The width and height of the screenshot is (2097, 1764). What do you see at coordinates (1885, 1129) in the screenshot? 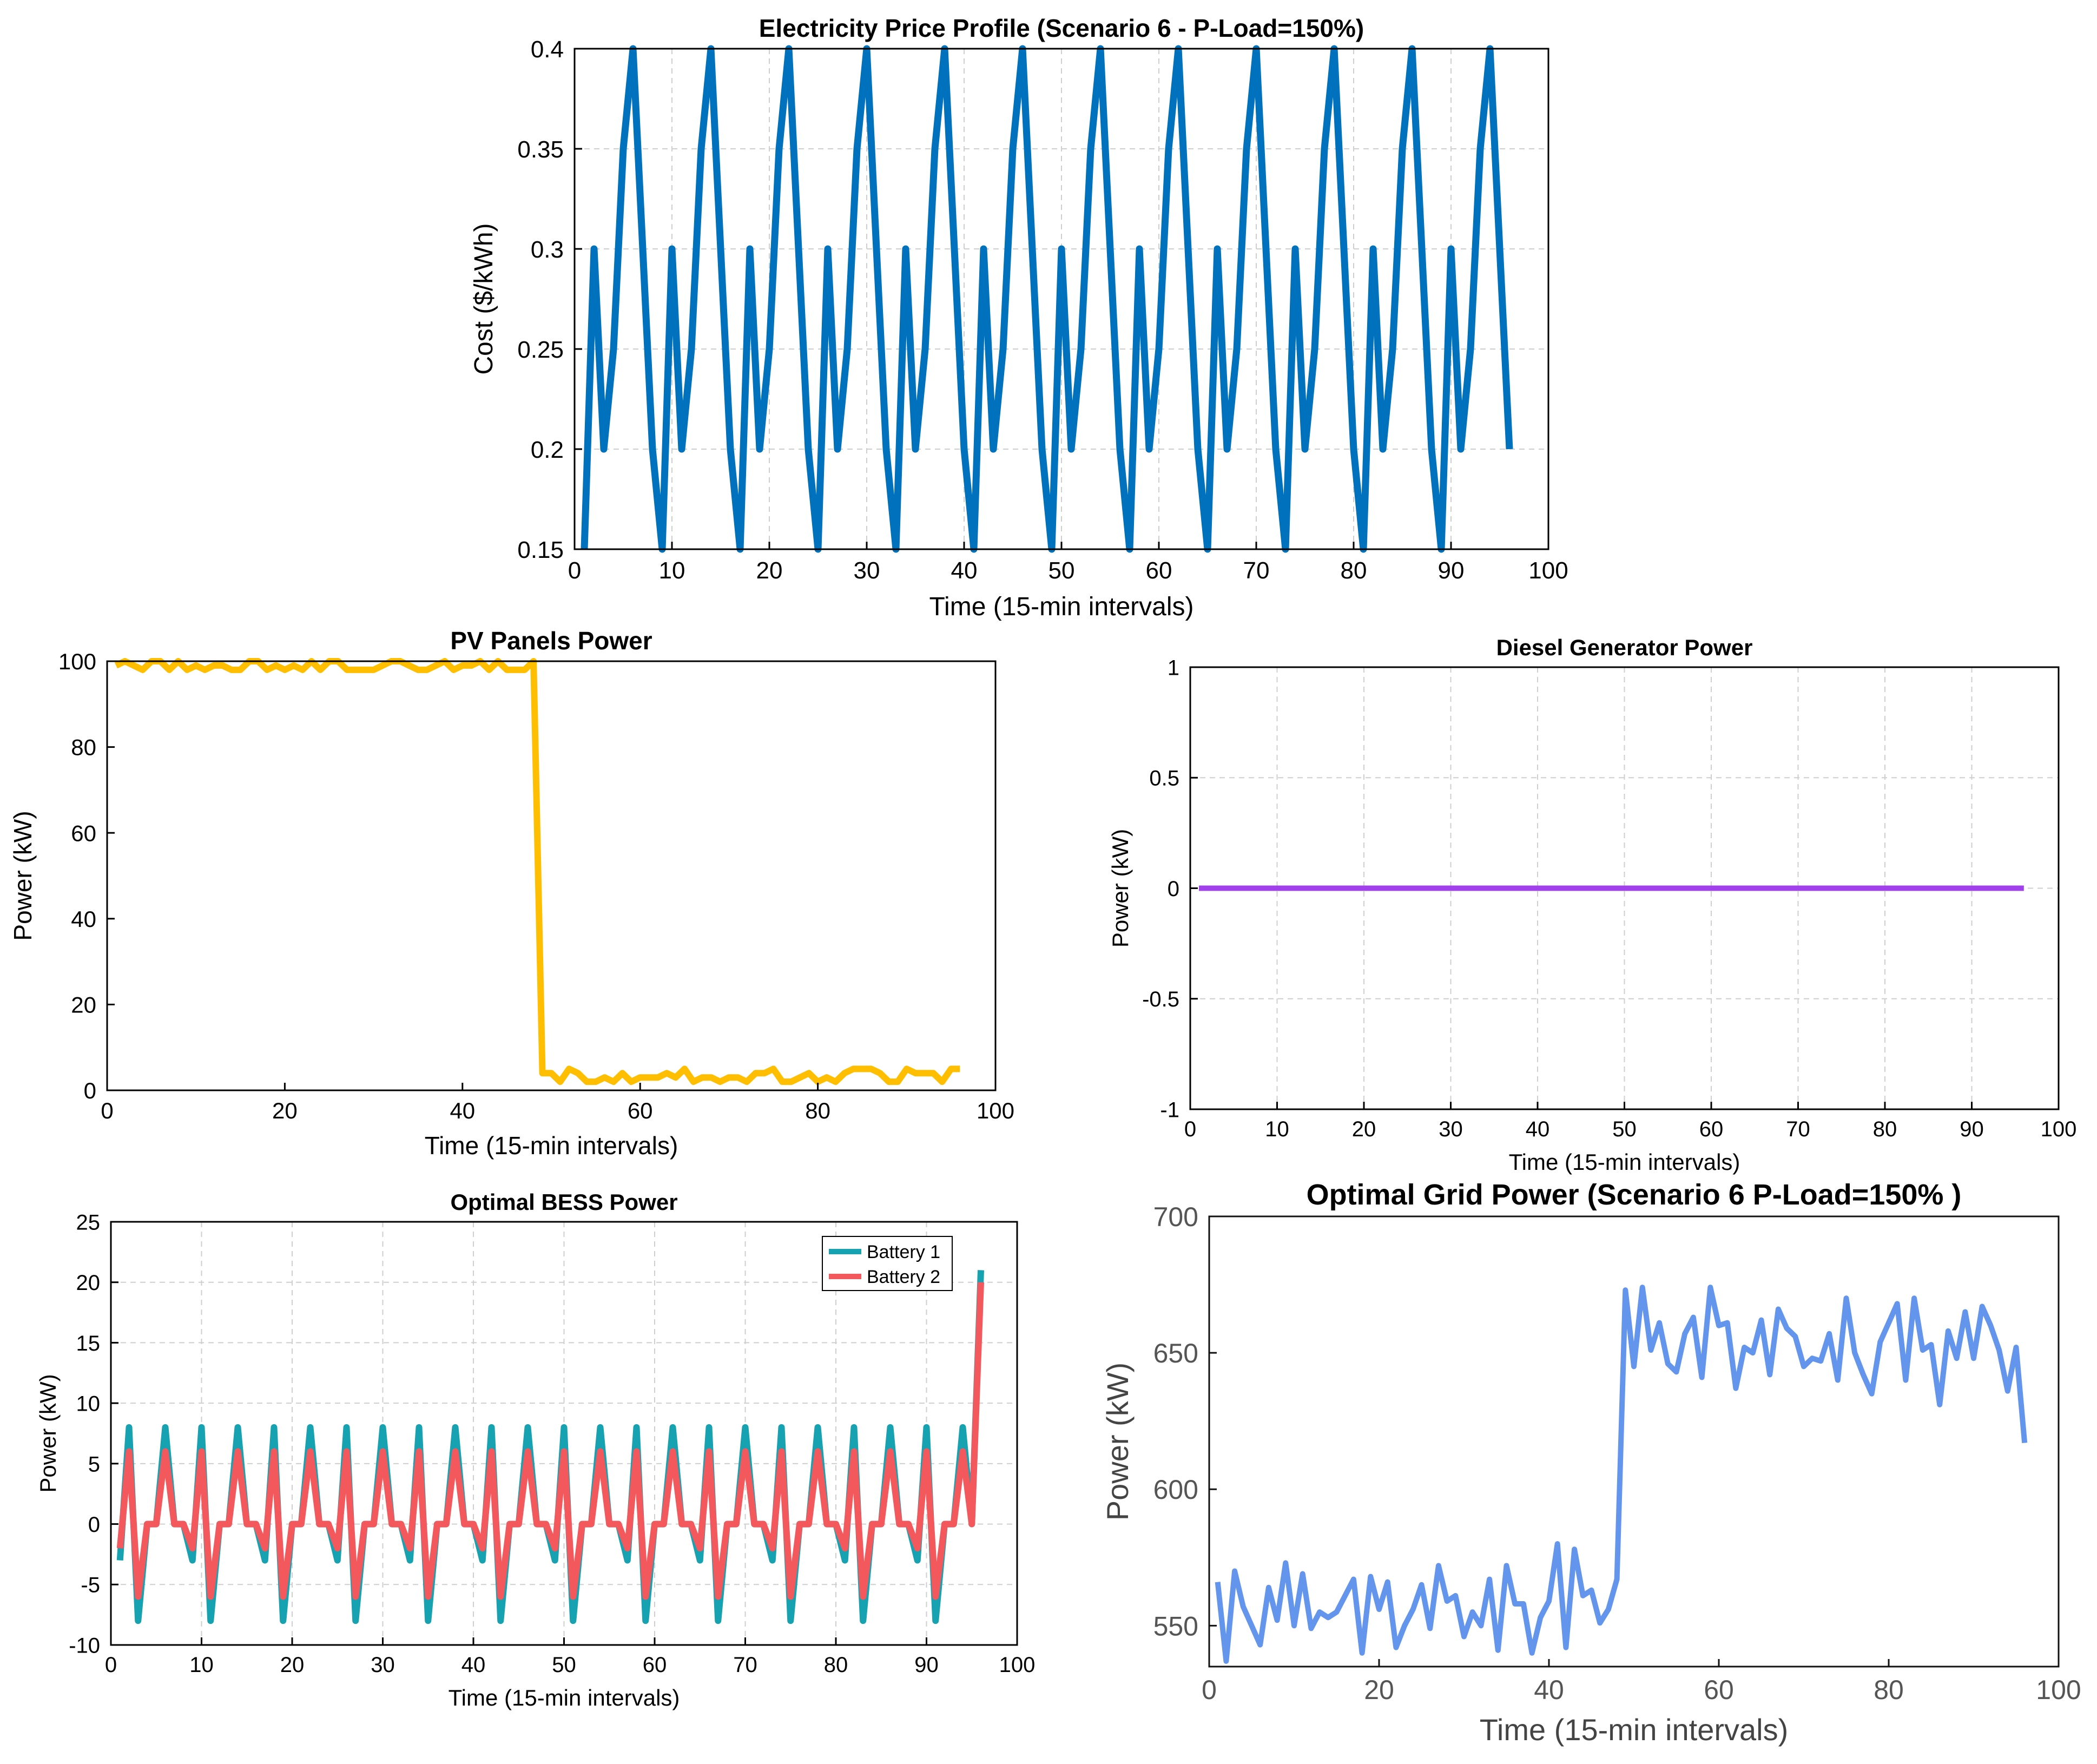
I see `diesel-x-tick-label: 80` at bounding box center [1885, 1129].